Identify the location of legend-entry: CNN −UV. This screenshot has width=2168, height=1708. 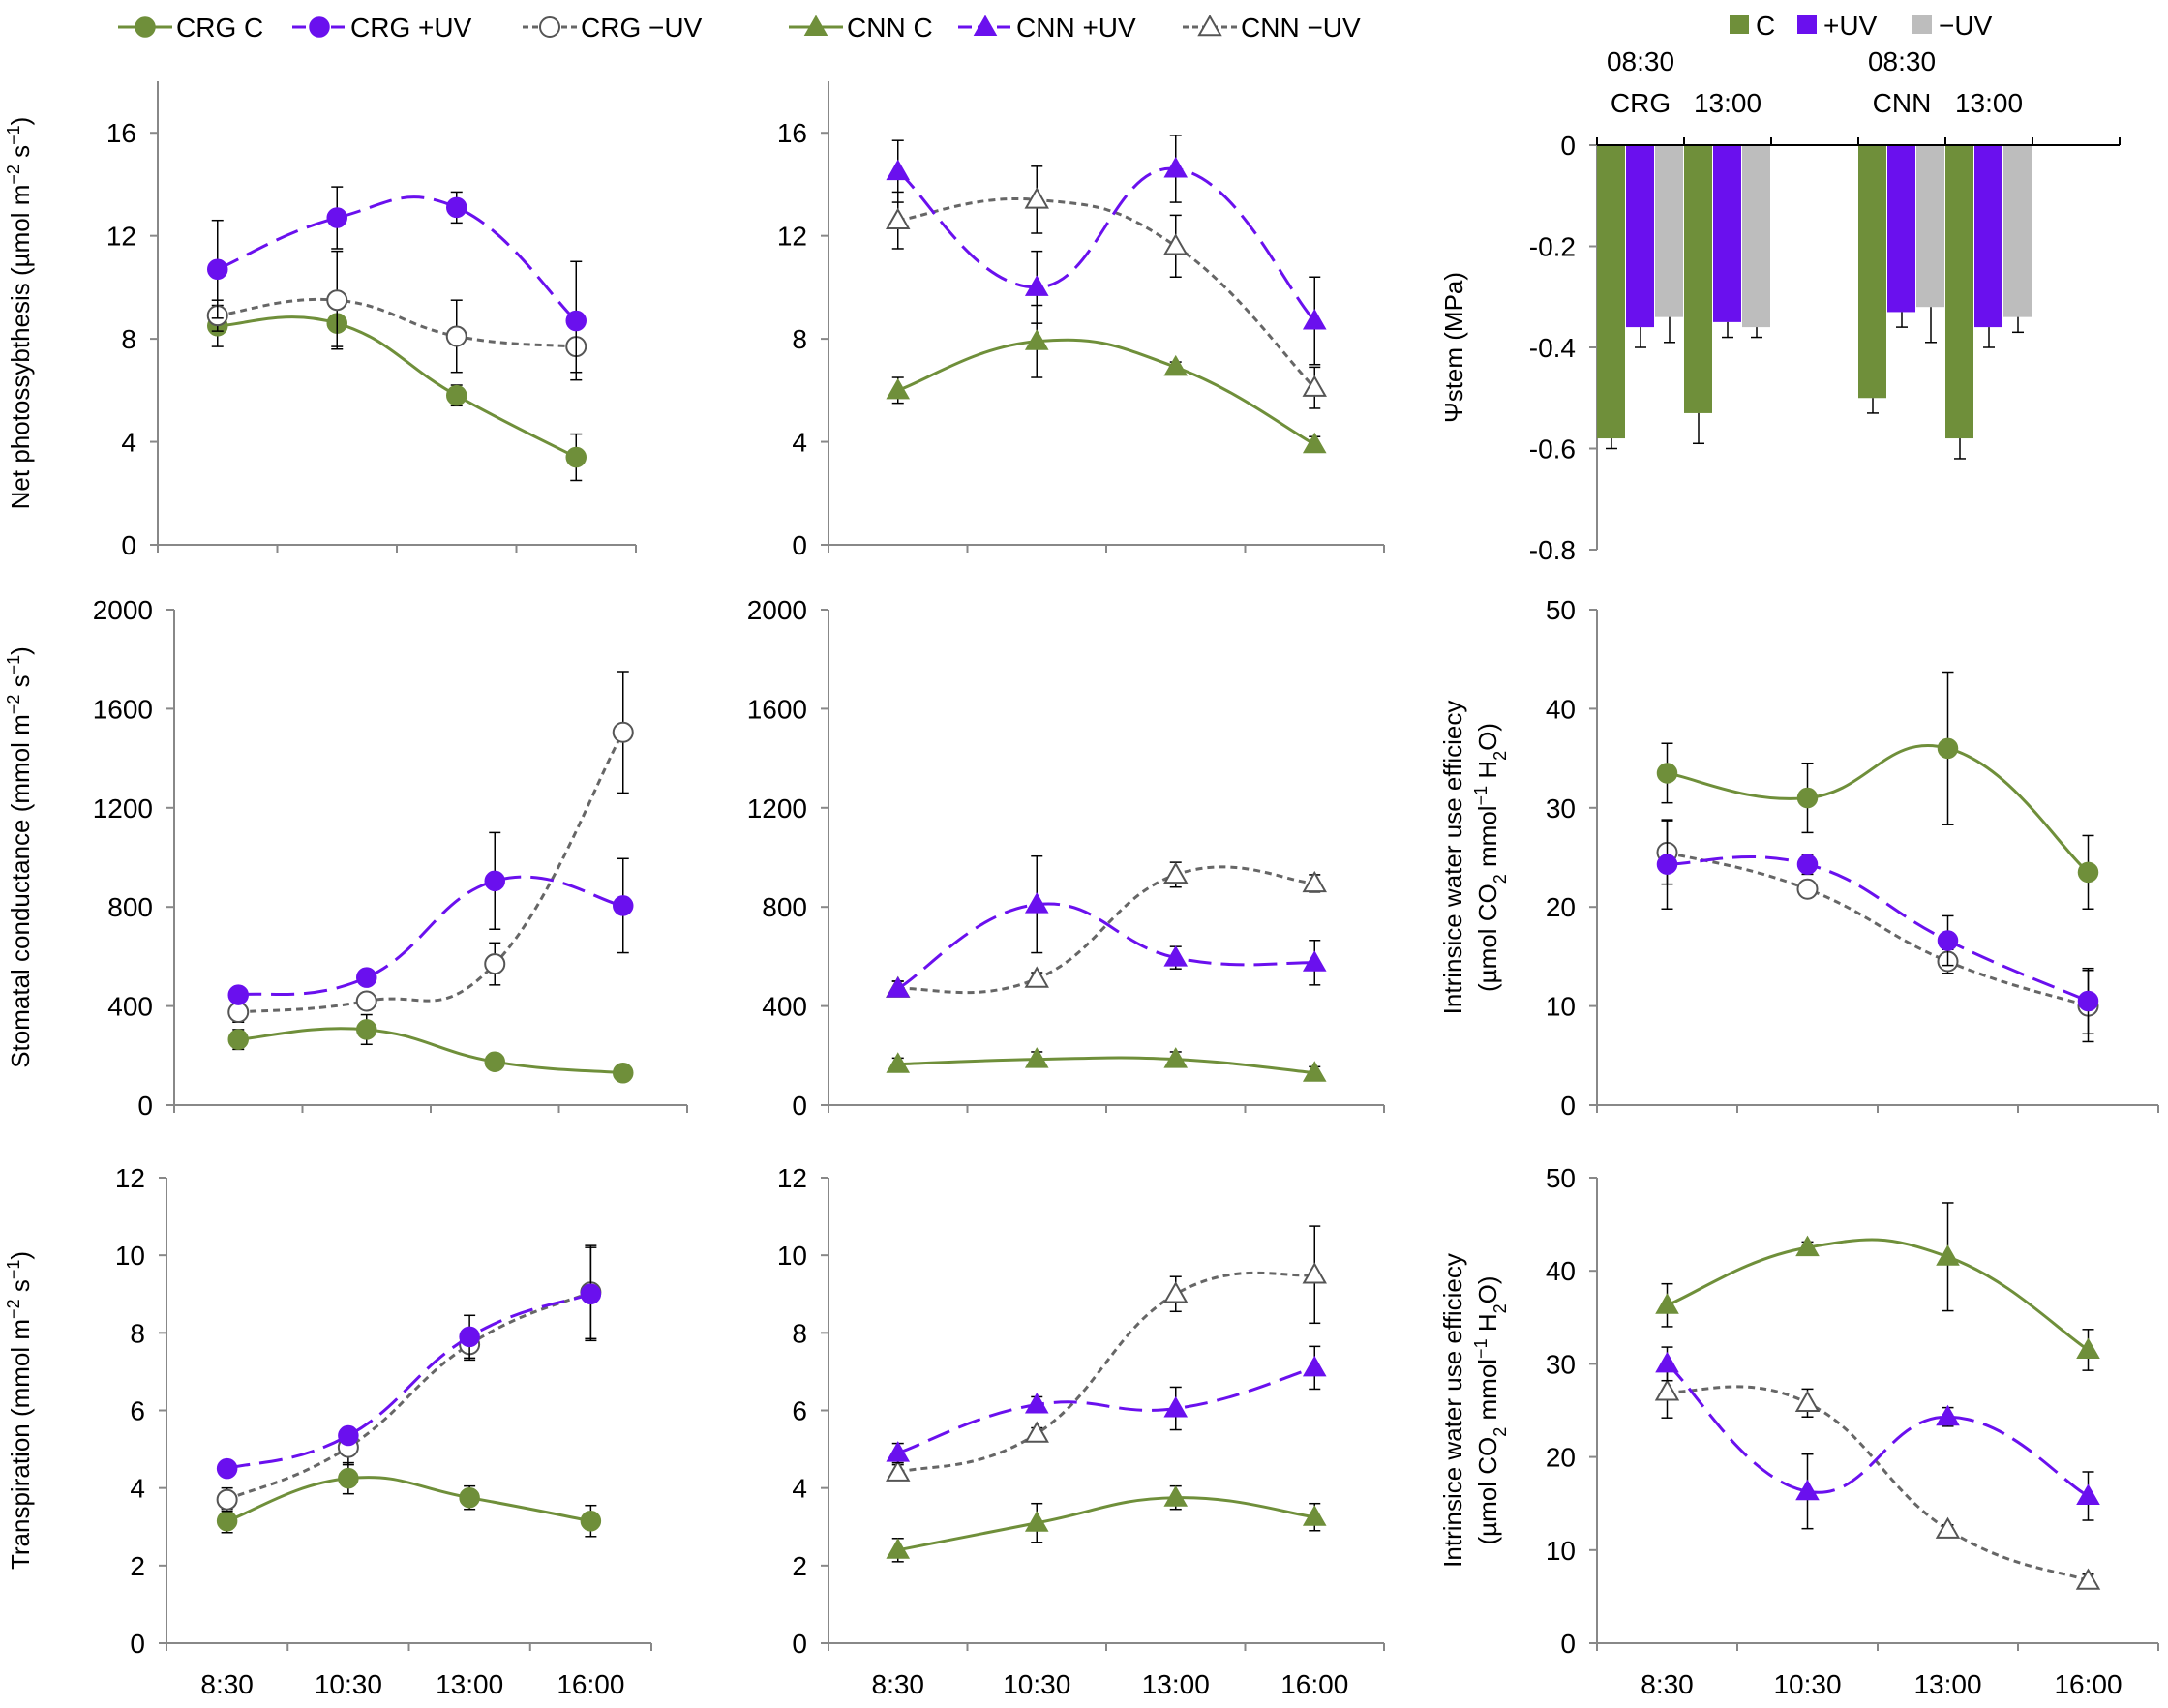
(1272, 28).